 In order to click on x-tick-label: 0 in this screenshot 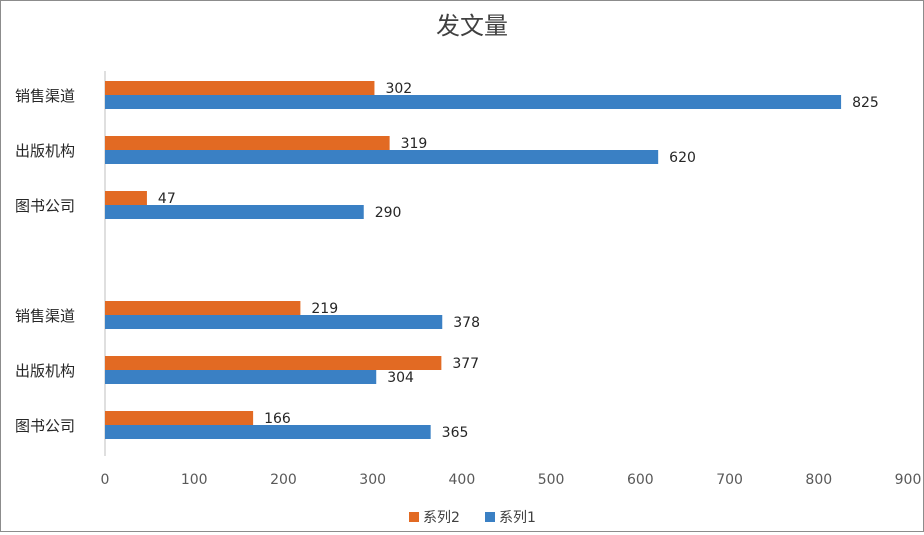, I will do `click(105, 480)`.